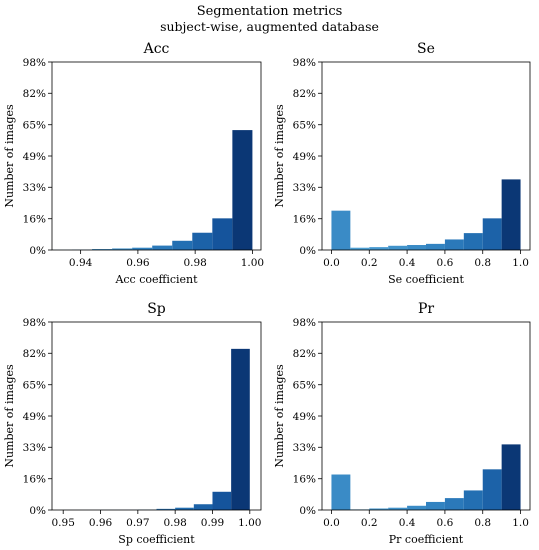  What do you see at coordinates (426, 279) in the screenshot?
I see `xlabel-se: Se coefficient` at bounding box center [426, 279].